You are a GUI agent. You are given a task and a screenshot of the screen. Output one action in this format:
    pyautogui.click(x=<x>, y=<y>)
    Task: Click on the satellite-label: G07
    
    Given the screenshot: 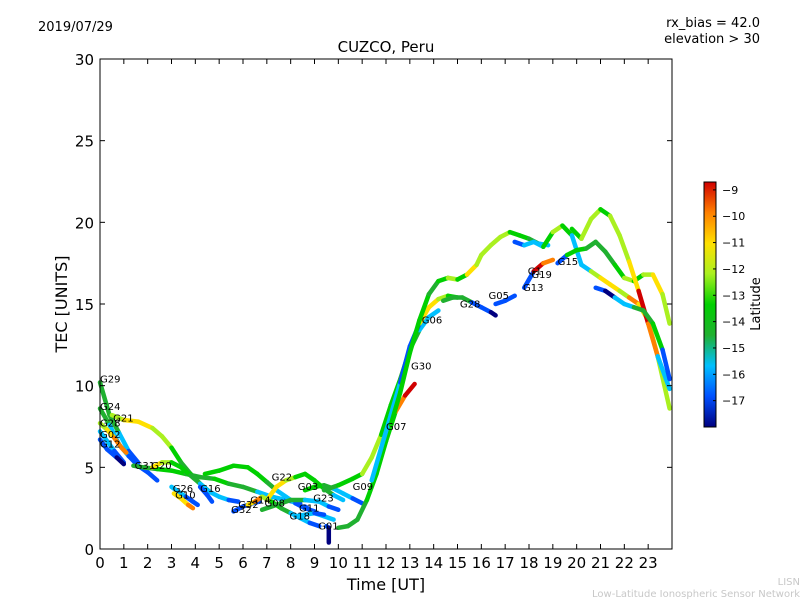 What is the action you would take?
    pyautogui.click(x=396, y=427)
    